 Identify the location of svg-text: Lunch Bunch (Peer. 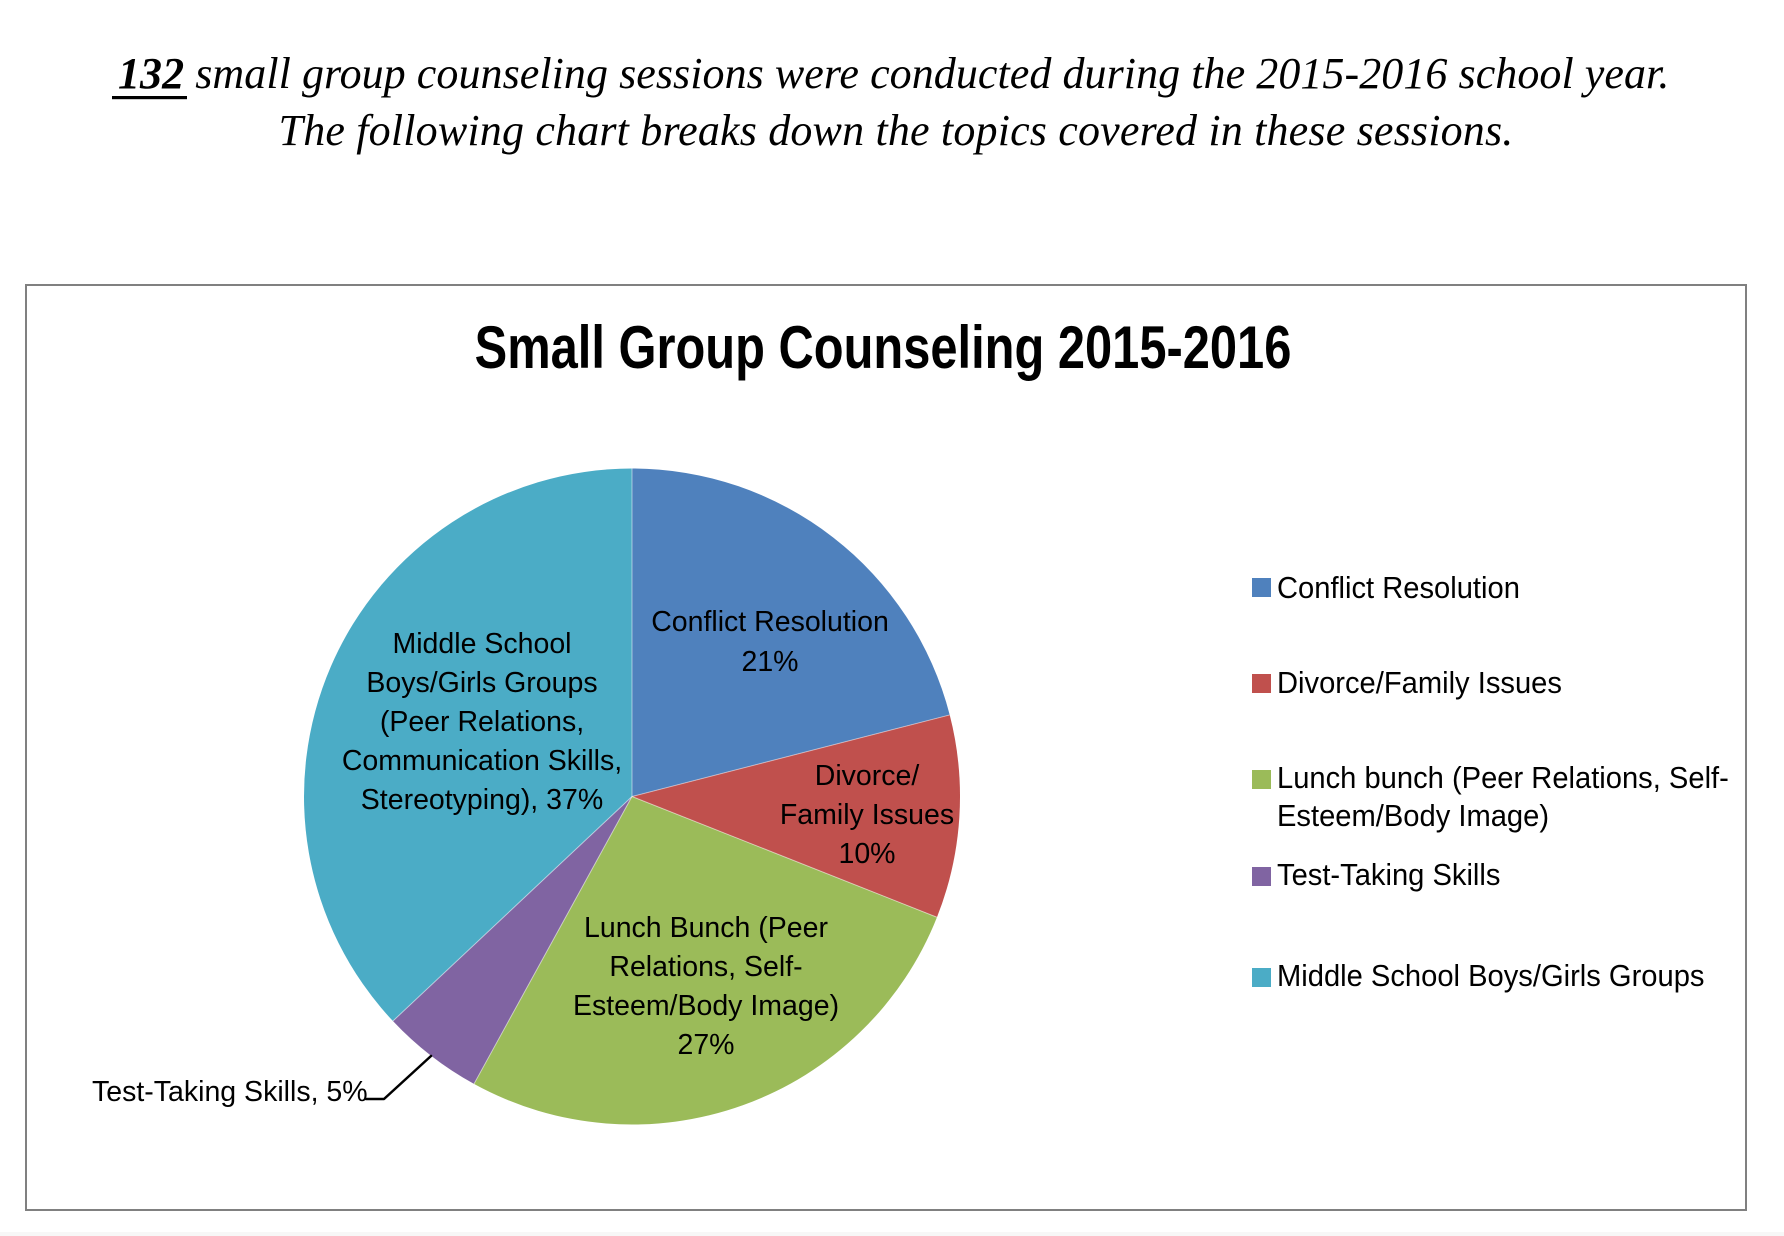
(706, 928).